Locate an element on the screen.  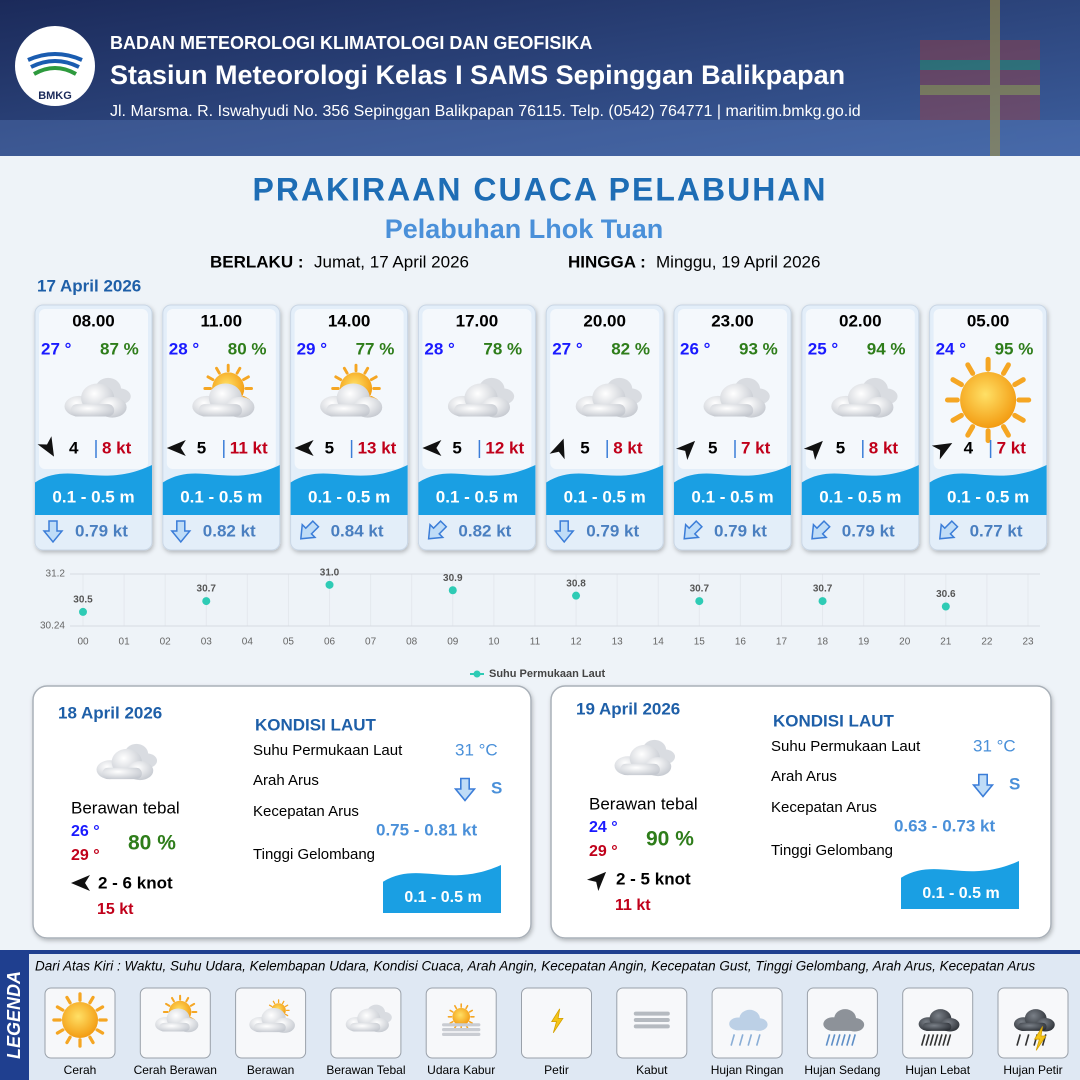
sst: 31 °C is located at coordinates (476, 749).